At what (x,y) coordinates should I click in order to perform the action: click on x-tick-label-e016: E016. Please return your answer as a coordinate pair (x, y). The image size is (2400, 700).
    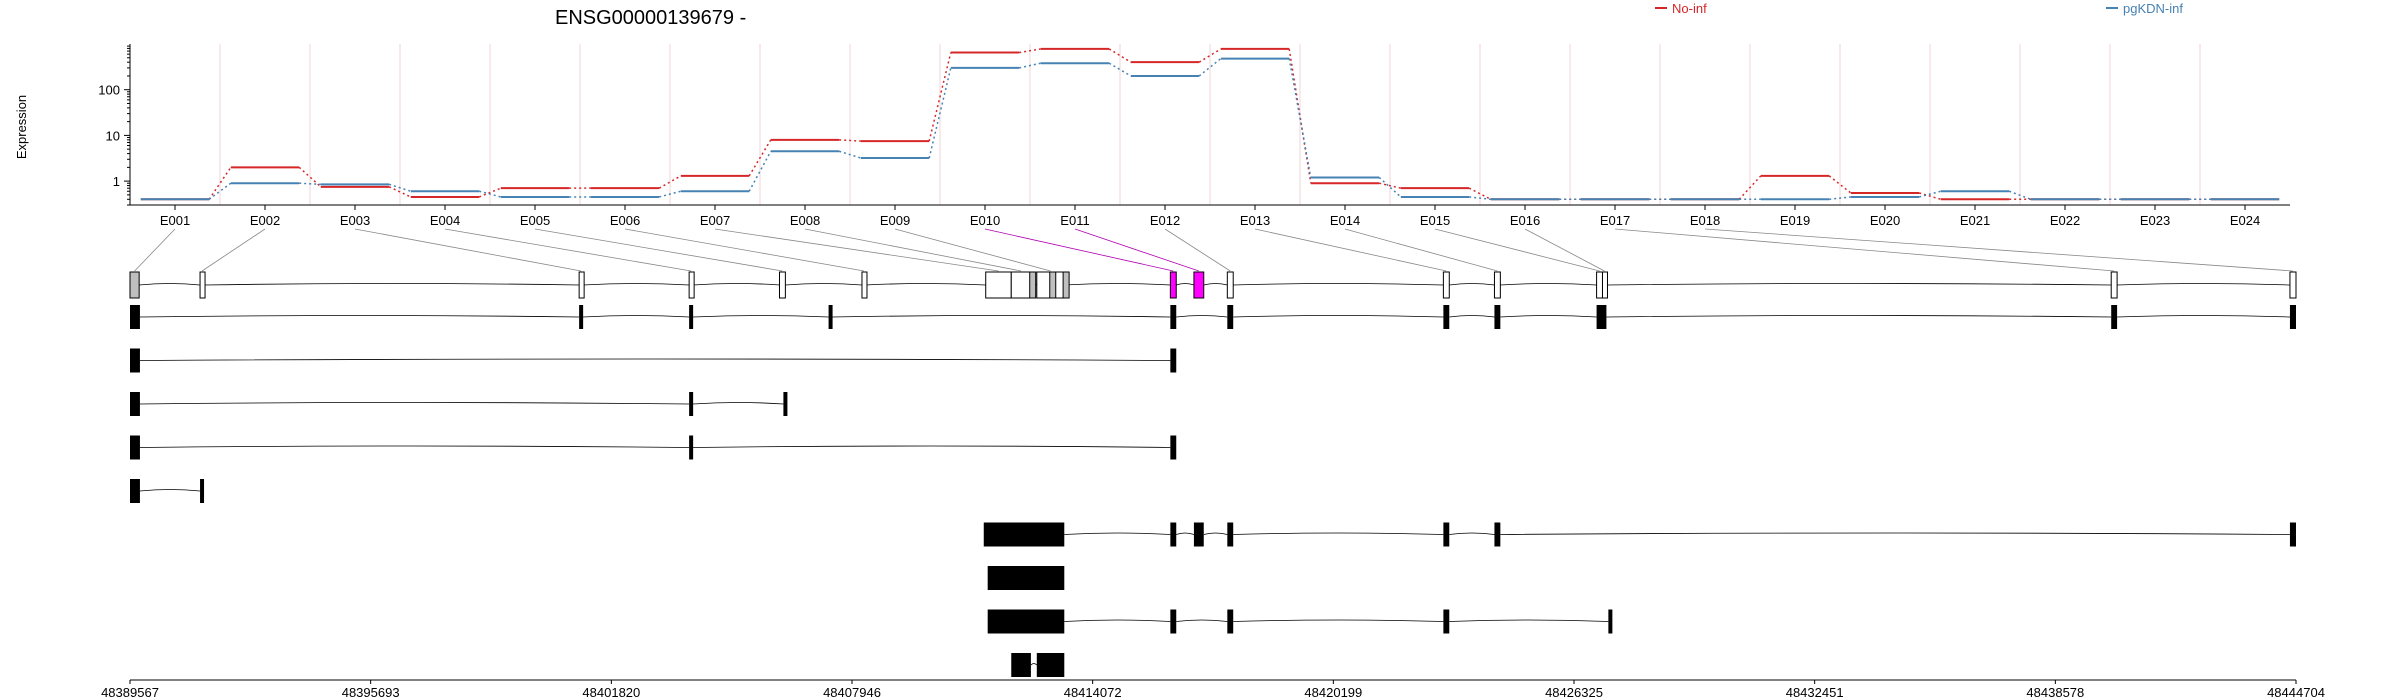
    Looking at the image, I should click on (1525, 220).